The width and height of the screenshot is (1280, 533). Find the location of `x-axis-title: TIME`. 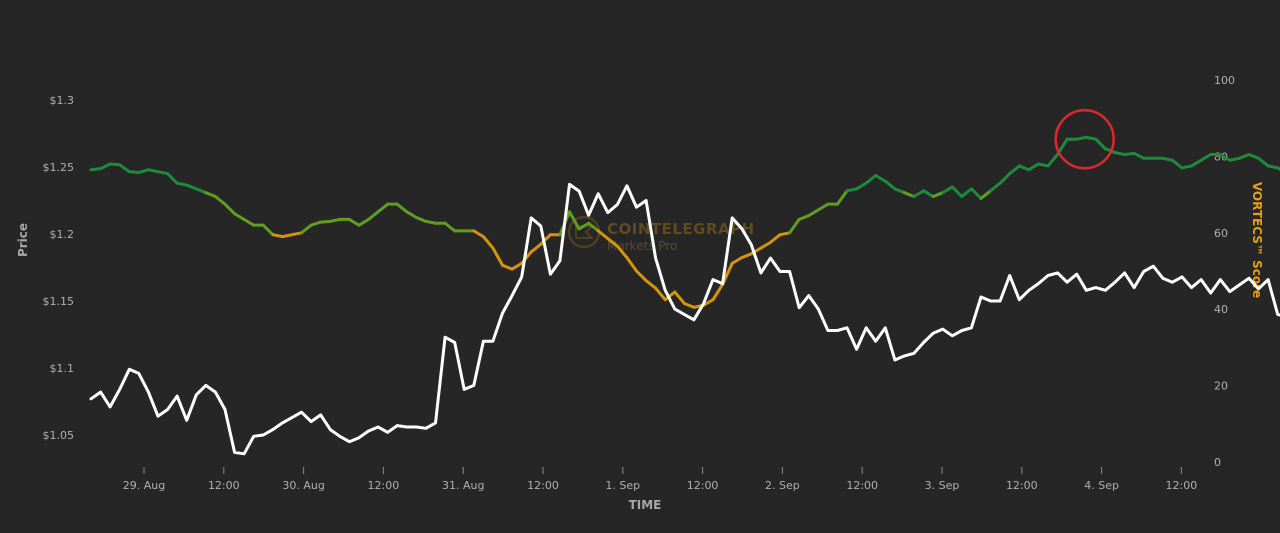

x-axis-title: TIME is located at coordinates (645, 505).